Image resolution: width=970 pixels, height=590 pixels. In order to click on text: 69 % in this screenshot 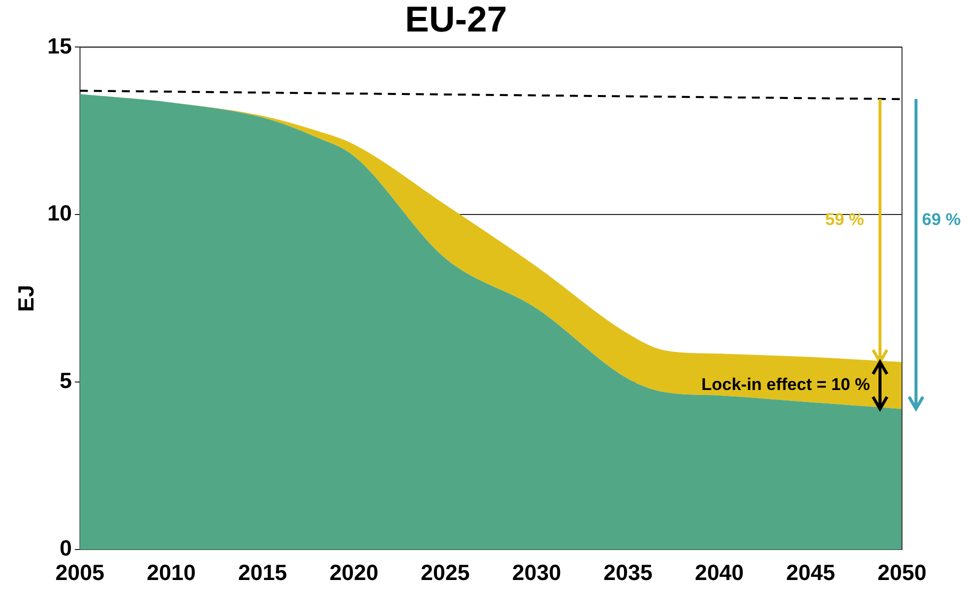, I will do `click(941, 220)`.